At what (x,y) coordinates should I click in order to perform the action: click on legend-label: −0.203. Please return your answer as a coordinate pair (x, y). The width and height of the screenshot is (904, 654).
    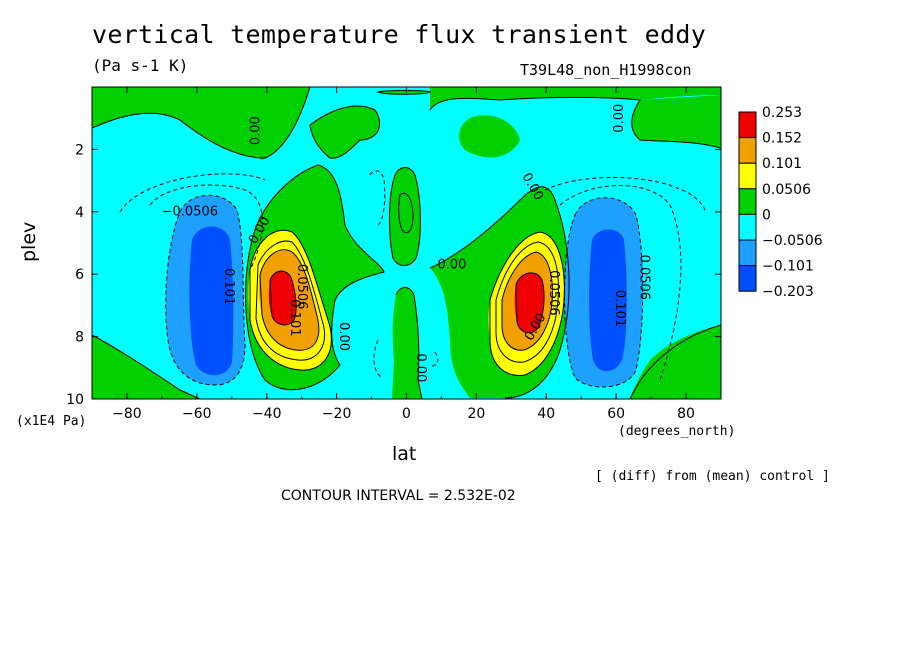
    Looking at the image, I should click on (788, 292).